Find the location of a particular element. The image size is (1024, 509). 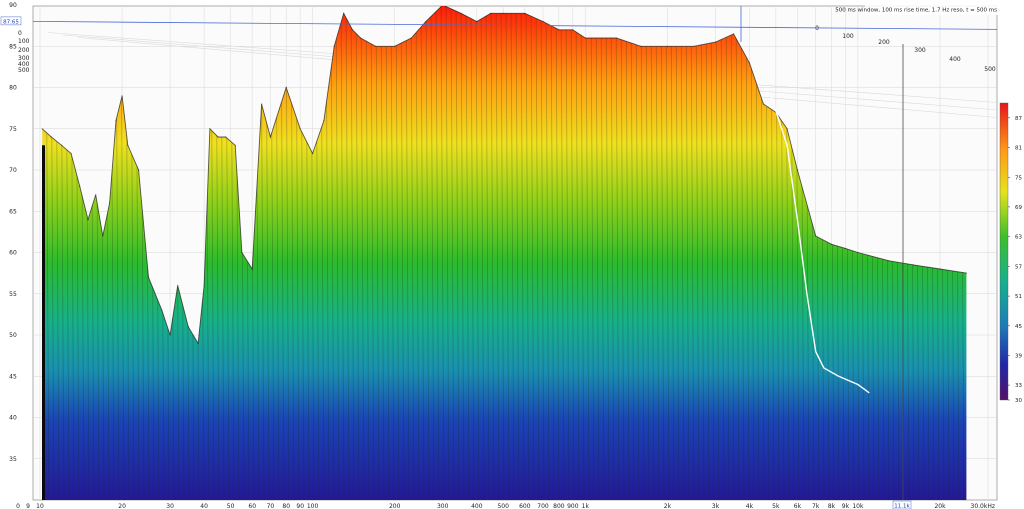

x-tick-label: 900 is located at coordinates (573, 506).